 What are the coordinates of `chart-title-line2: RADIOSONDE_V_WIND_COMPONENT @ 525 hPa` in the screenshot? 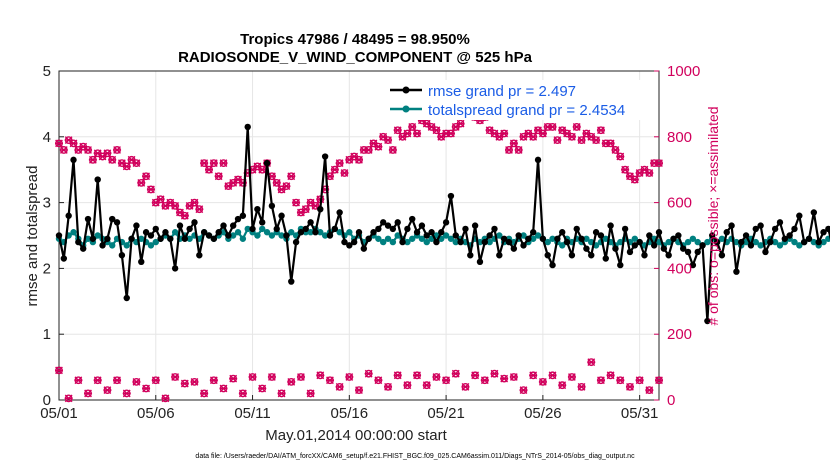 It's located at (355, 57).